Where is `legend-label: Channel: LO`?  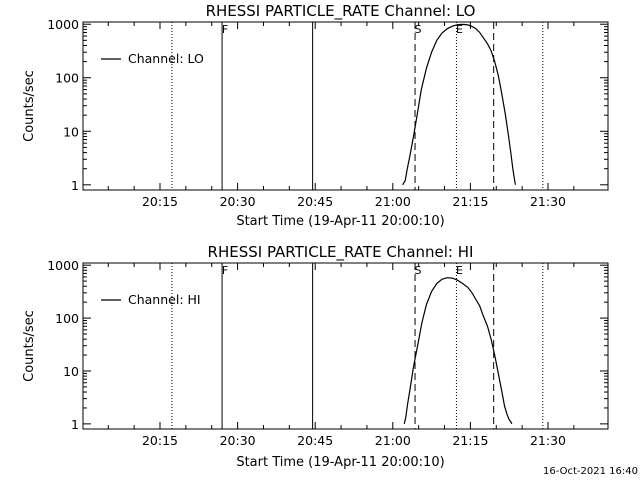
legend-label: Channel: LO is located at coordinates (166, 58).